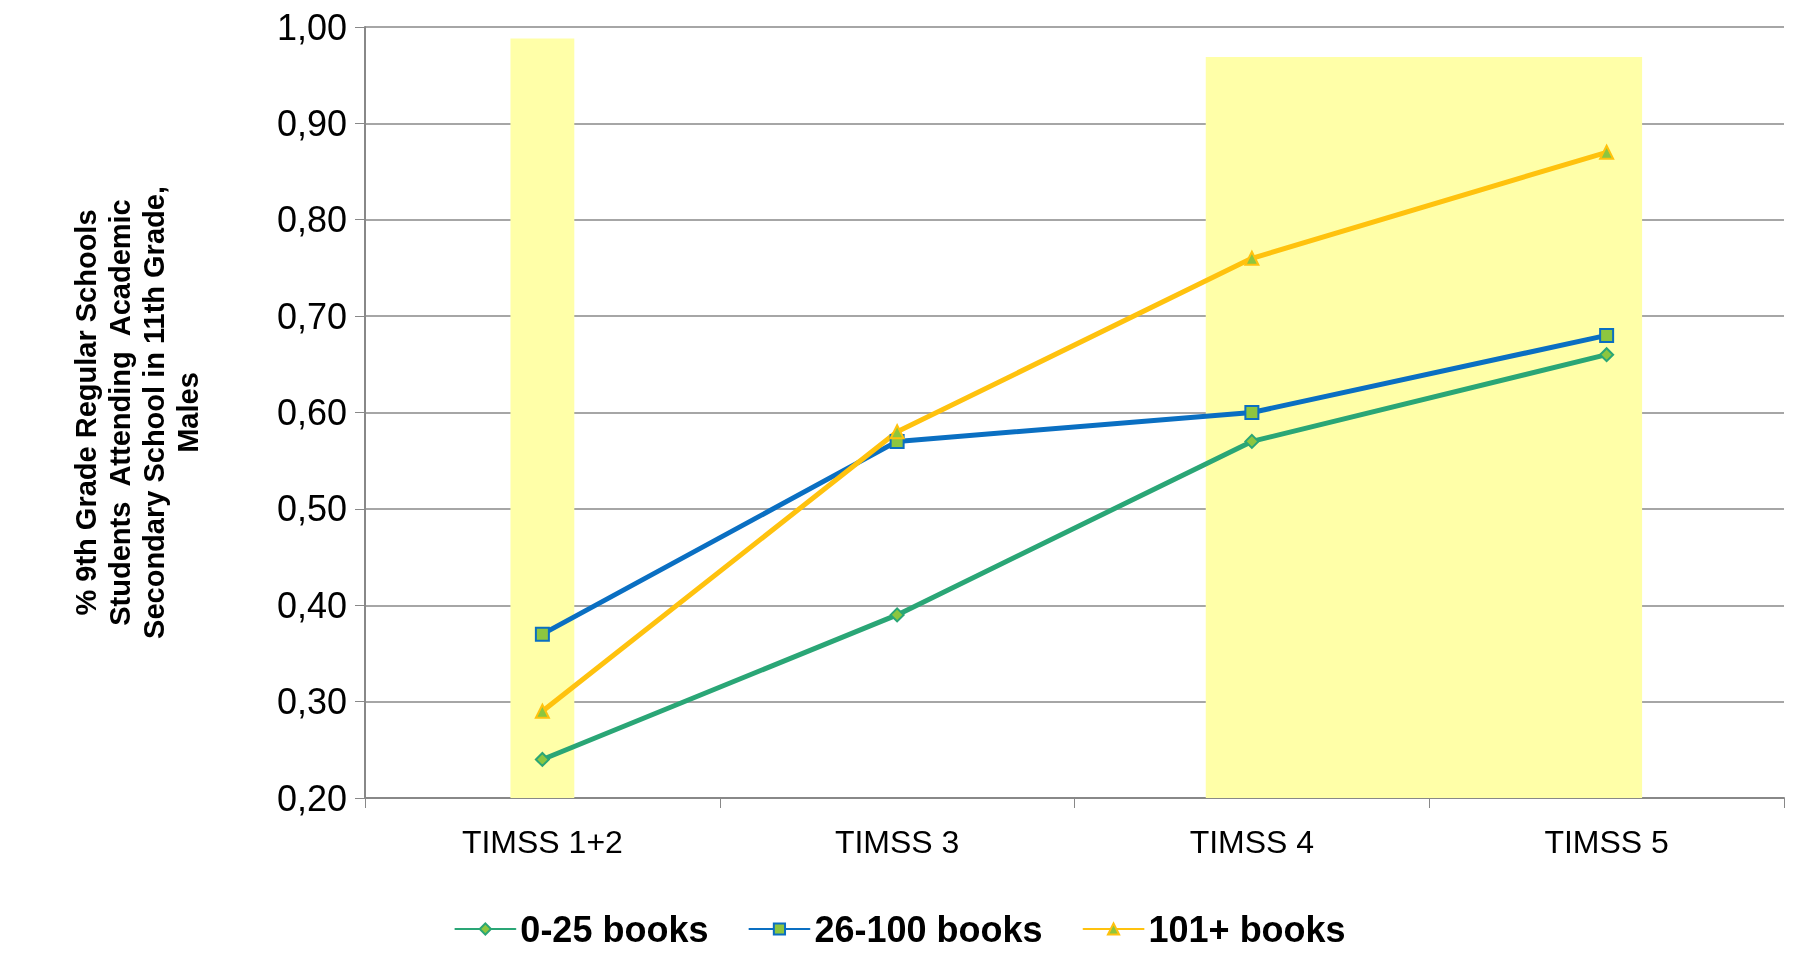 The height and width of the screenshot is (957, 1800). I want to click on y-tick-label: 0,90, so click(311, 123).